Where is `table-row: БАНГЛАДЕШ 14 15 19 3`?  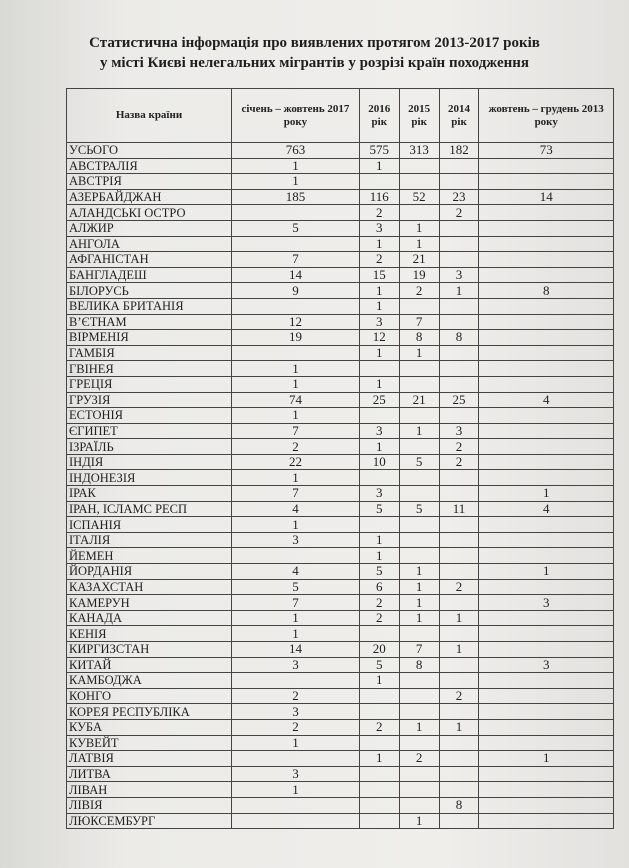 table-row: БАНГЛАДЕШ 14 15 19 3 is located at coordinates (340, 275).